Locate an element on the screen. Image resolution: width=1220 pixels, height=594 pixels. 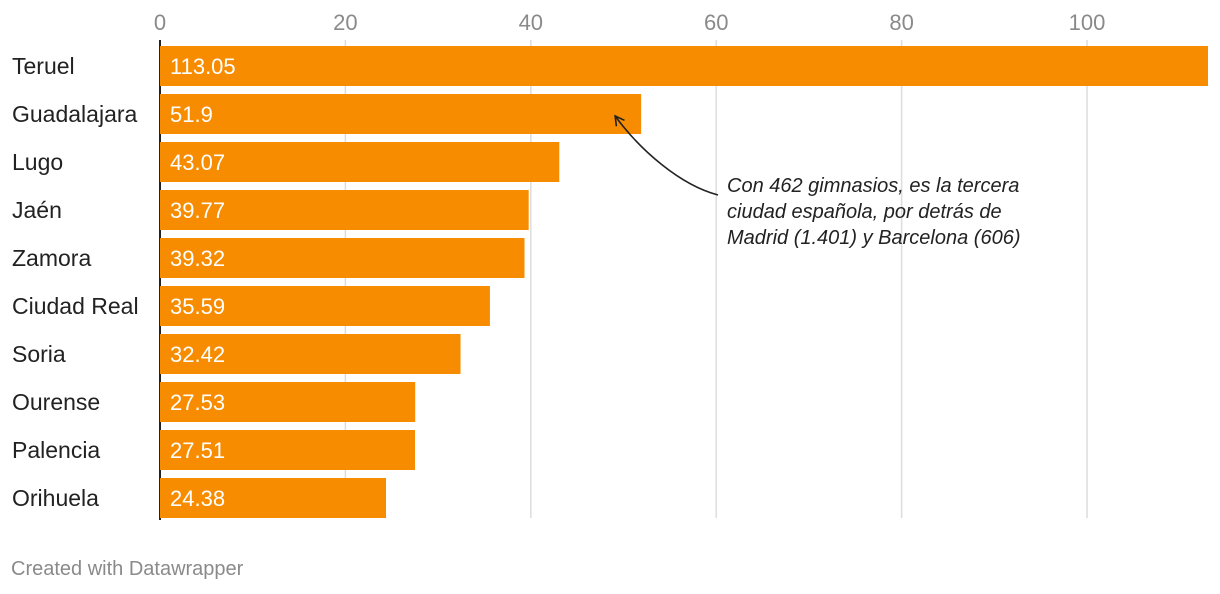
annotation-text: Con 462 gimnasios, es la tercera is located at coordinates (873, 186).